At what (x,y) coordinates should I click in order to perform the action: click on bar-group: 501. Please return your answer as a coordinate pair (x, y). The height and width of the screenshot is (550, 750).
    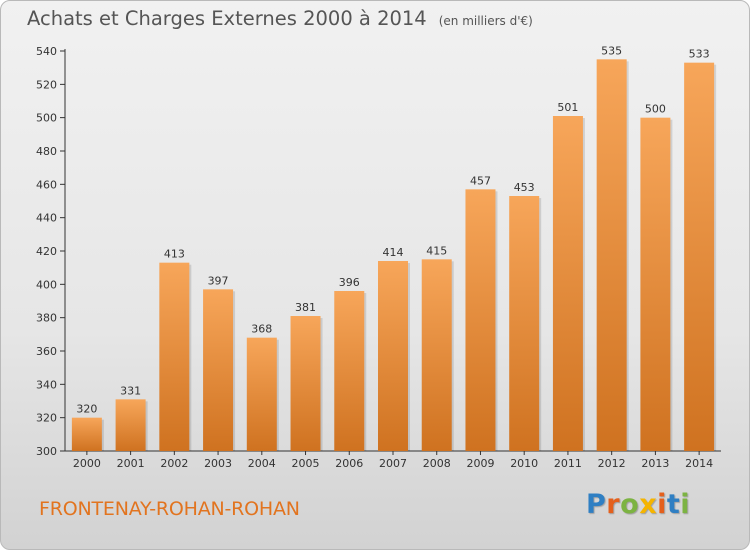
    Looking at the image, I should click on (568, 276).